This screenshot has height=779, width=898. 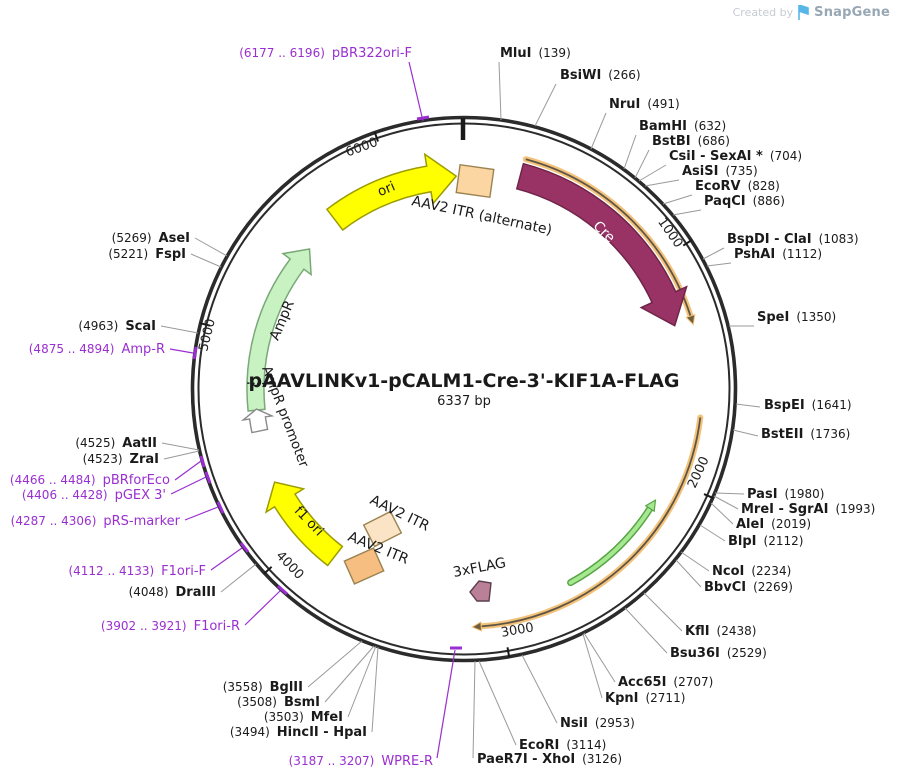 I want to click on flag-tag-arrow, so click(x=480, y=591).